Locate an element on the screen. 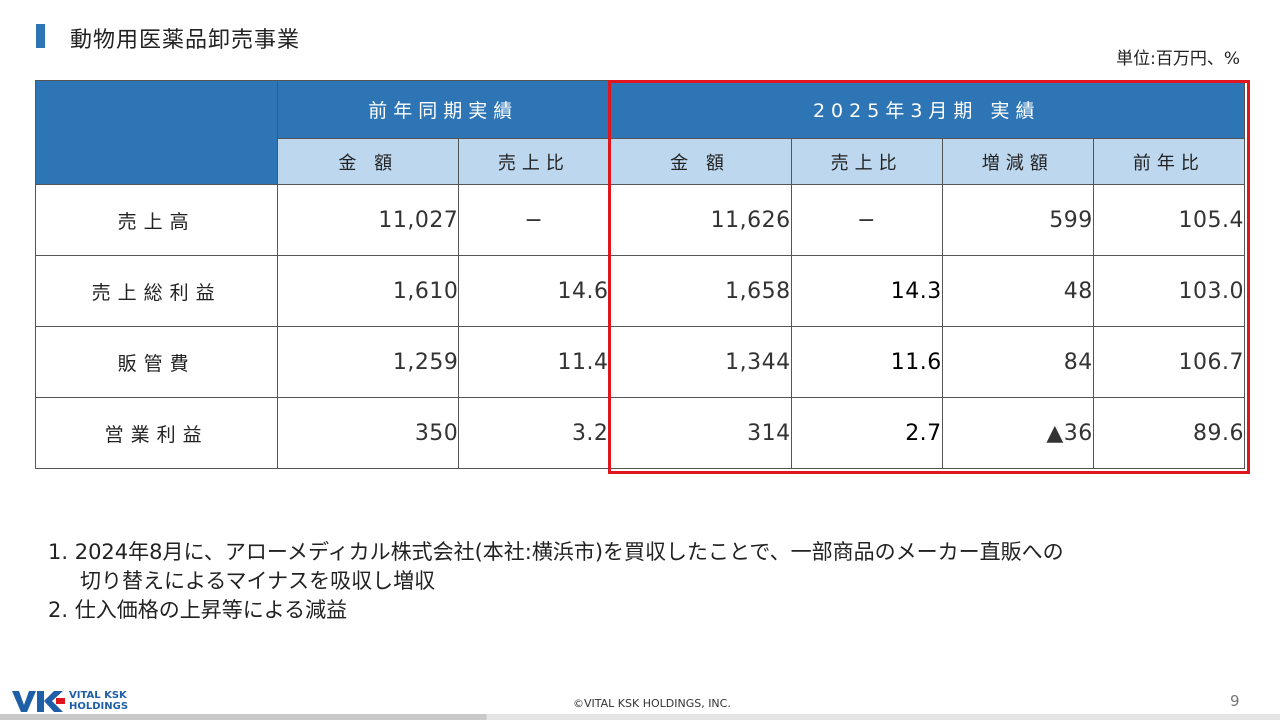  cell-value: 11,027 is located at coordinates (368, 220).